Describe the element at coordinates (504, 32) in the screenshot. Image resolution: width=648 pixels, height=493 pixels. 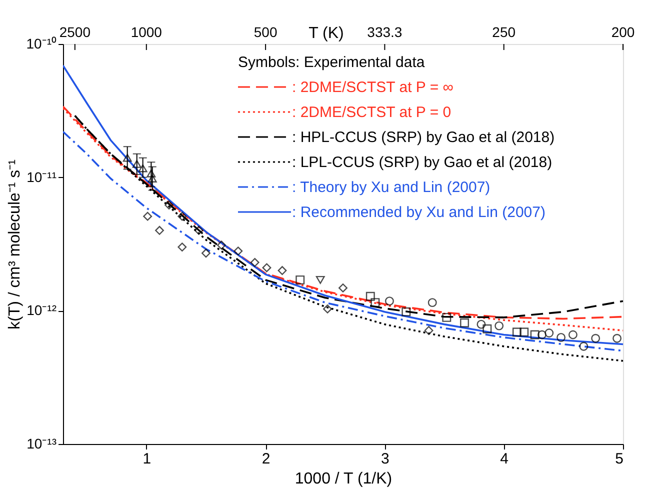
I see `annotation: 250` at that location.